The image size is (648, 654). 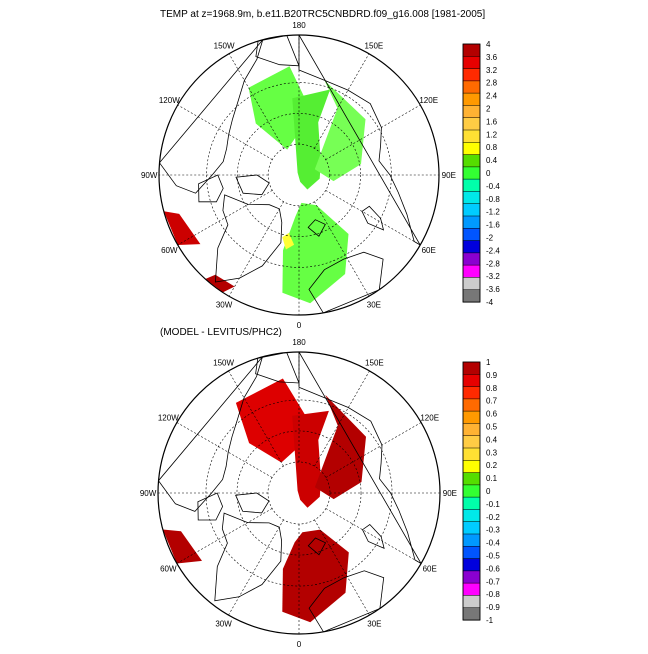 I want to click on data-region-labrador-sea, so click(x=182, y=228).